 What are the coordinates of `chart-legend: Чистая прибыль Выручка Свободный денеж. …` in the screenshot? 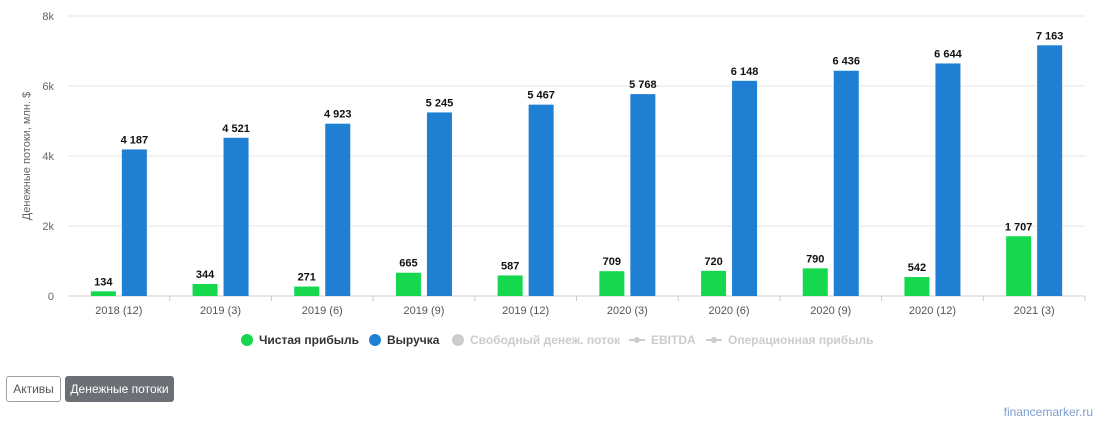 It's located at (552, 340).